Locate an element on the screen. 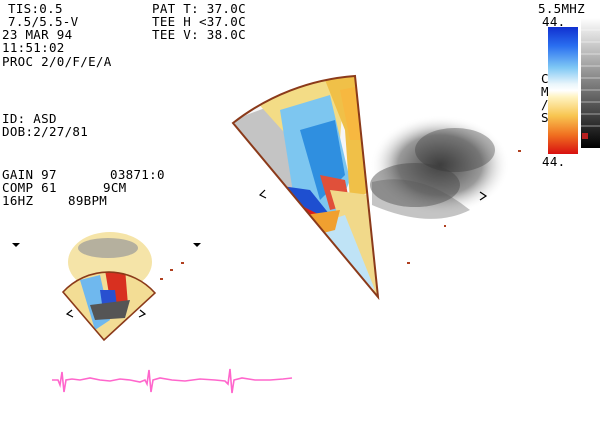  date-readout: 23 MAR 94 is located at coordinates (37, 34).